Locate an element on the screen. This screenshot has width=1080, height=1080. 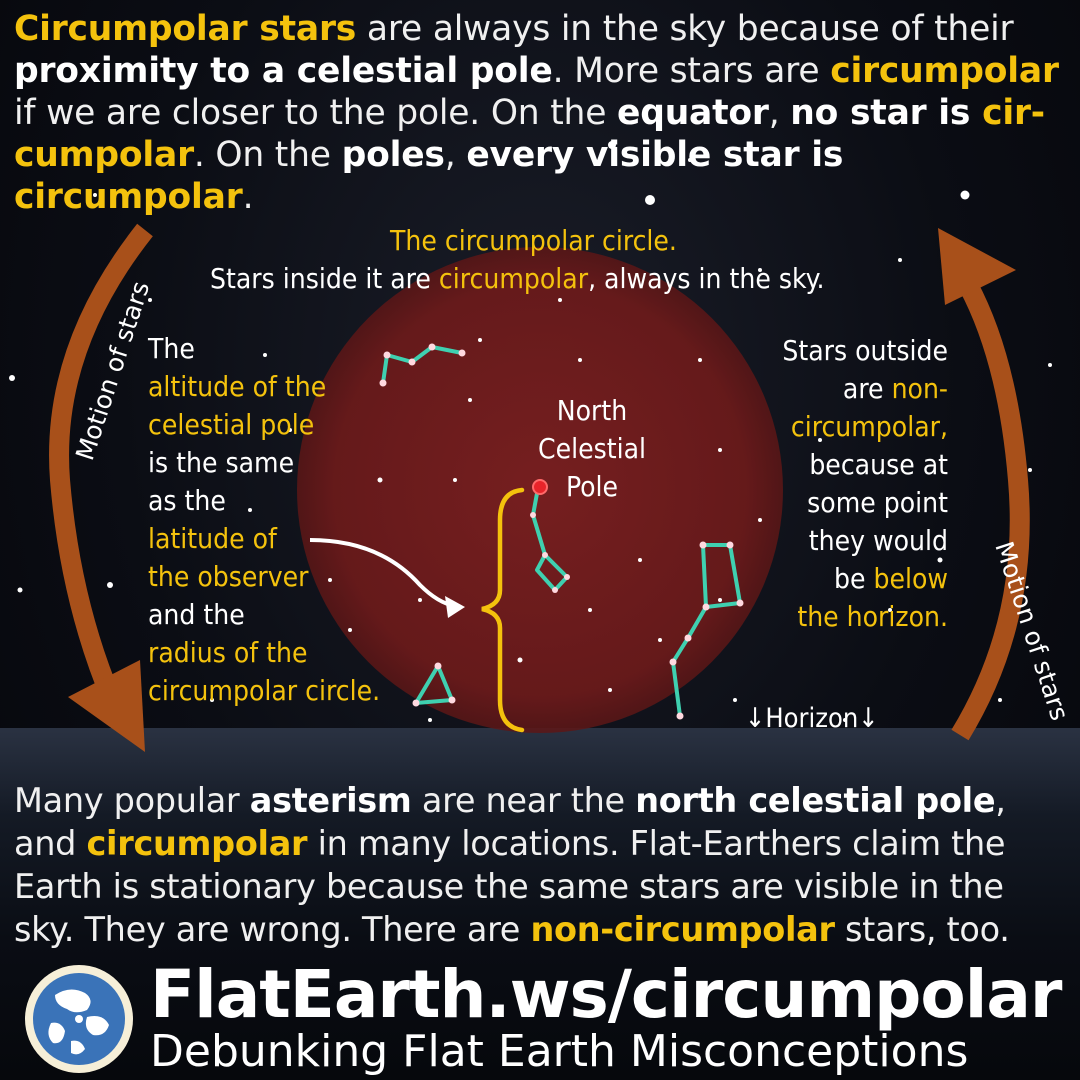
flat-earth-logo-icon is located at coordinates (79, 1019).